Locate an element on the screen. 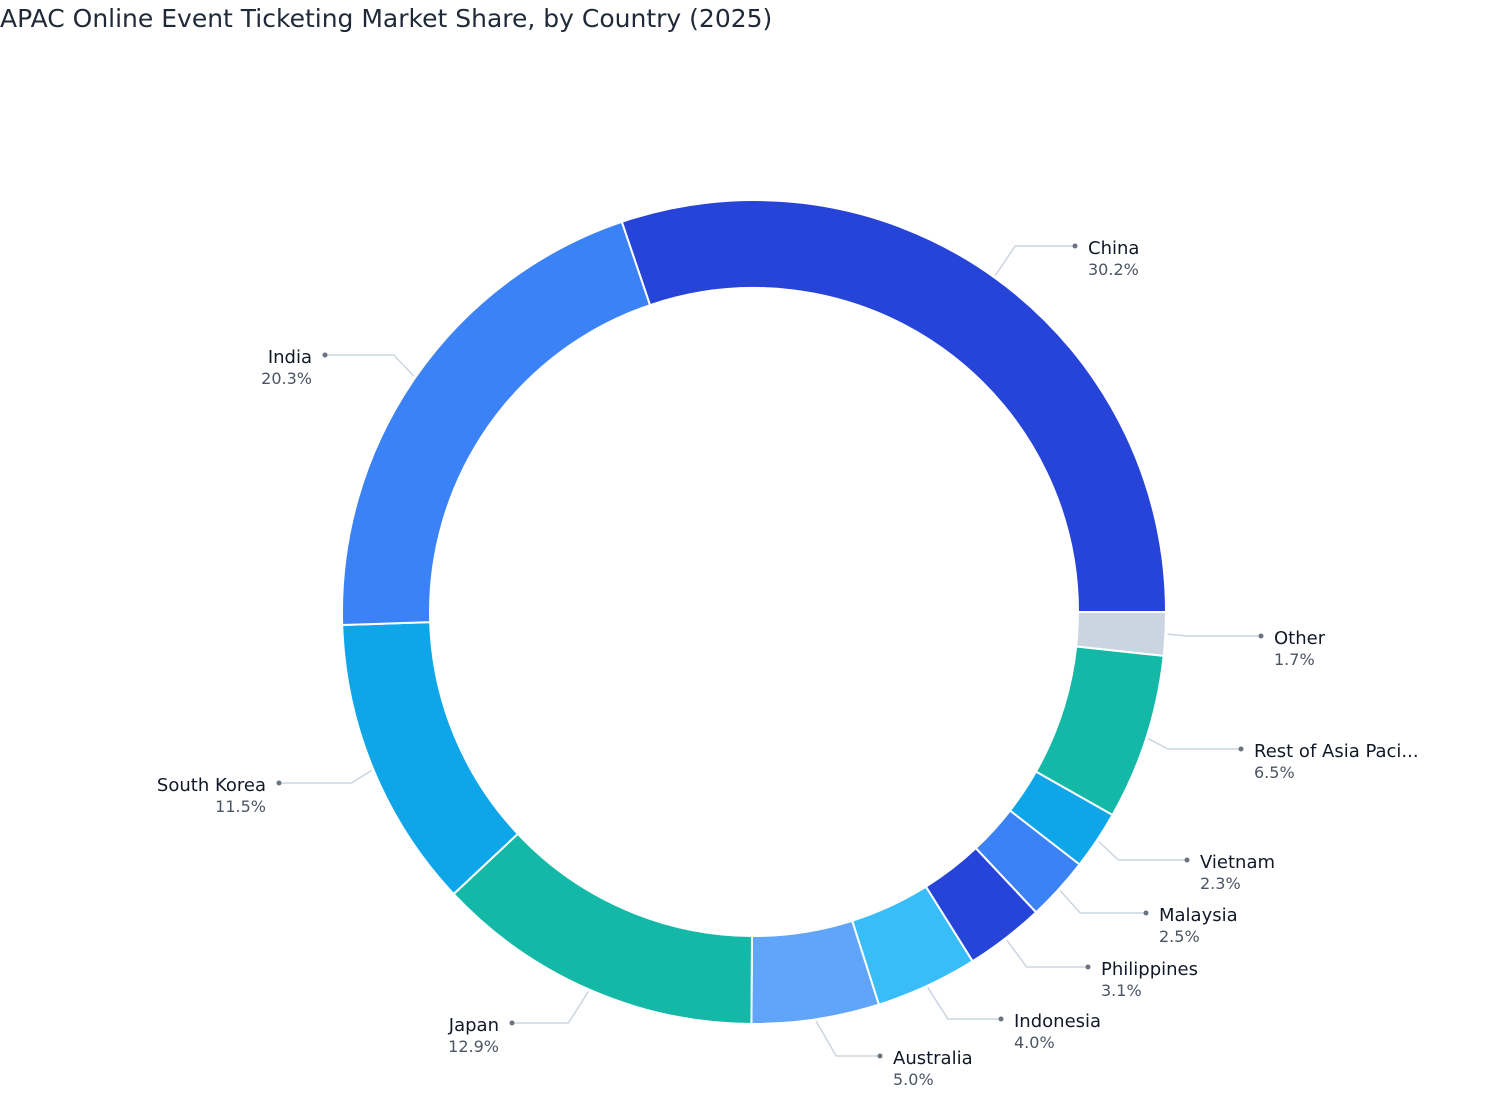 The image size is (1508, 1120). slice-value: 6.5% is located at coordinates (1274, 772).